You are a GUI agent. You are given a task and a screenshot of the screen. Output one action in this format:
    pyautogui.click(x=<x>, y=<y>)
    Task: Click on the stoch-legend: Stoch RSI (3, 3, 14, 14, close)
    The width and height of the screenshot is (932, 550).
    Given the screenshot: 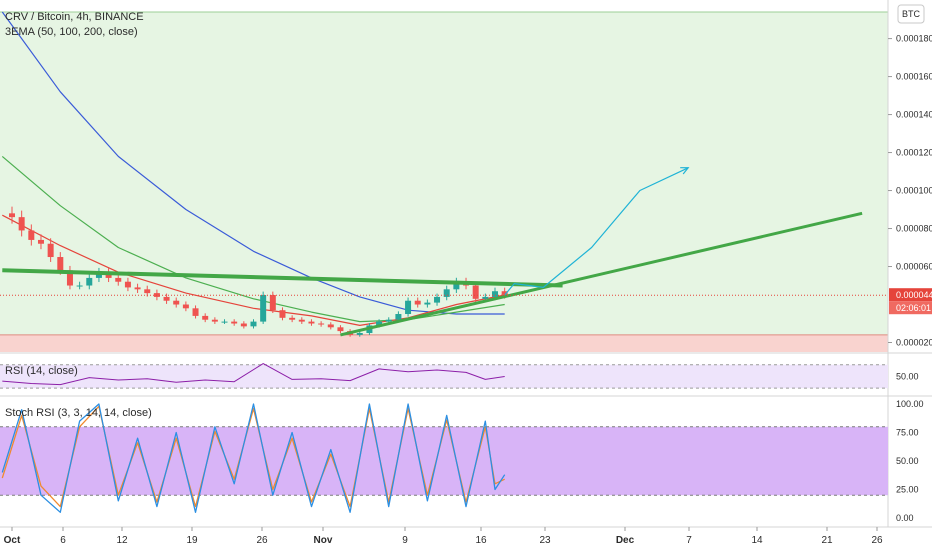 What is the action you would take?
    pyautogui.click(x=78, y=413)
    